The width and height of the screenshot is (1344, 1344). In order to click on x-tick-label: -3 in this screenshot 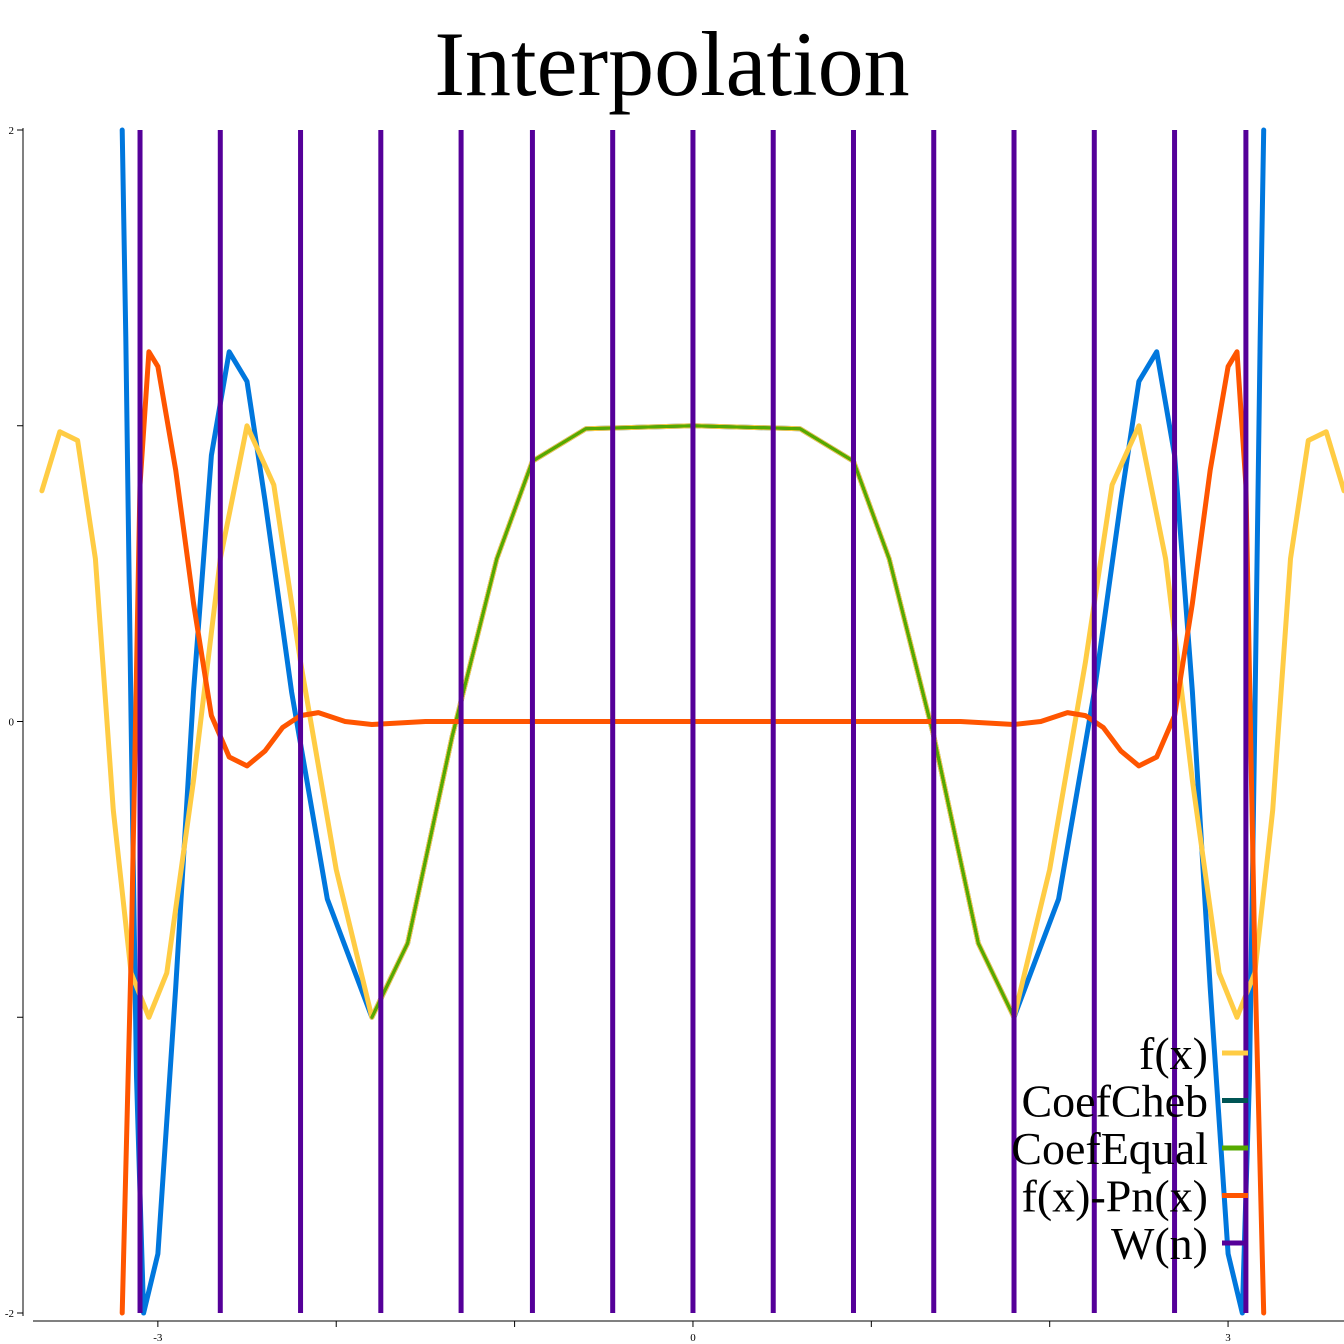, I will do `click(158, 1338)`.